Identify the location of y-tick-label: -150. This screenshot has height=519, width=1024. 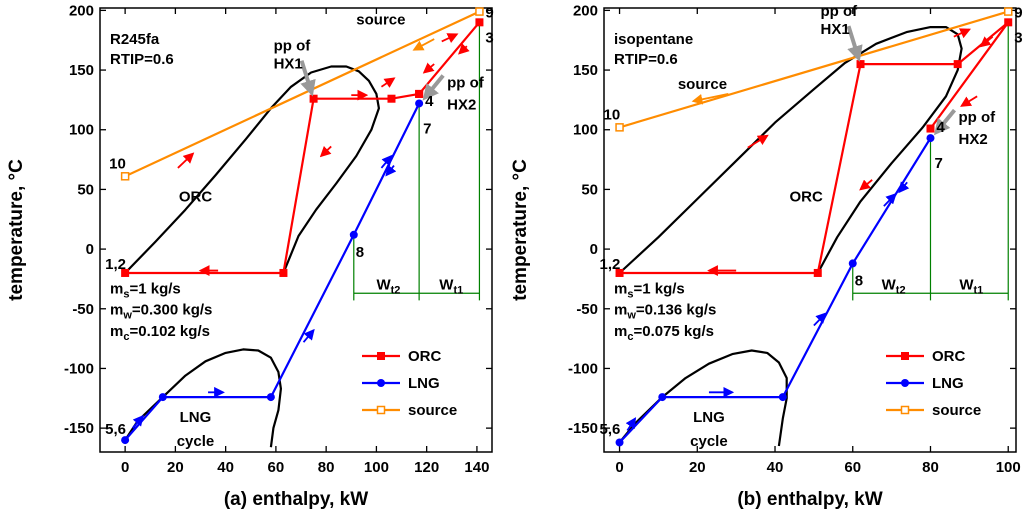
(583, 428).